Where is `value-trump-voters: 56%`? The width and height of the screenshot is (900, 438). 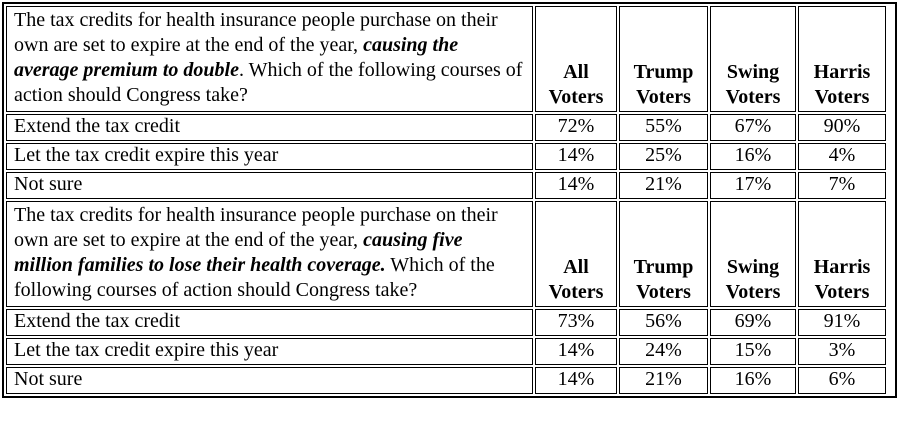 value-trump-voters: 56% is located at coordinates (663, 322).